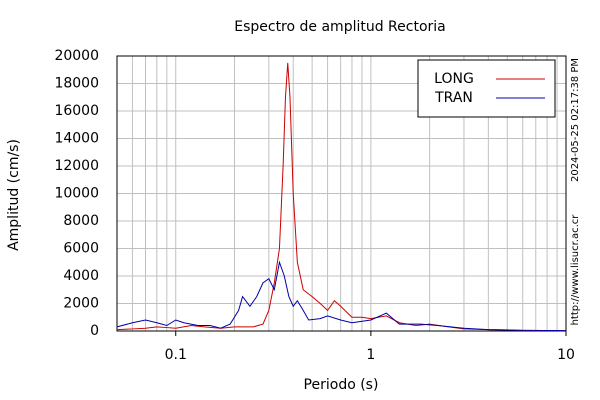 This screenshot has width=600, height=400. What do you see at coordinates (575, 120) in the screenshot?
I see `timestamp: 2024-05-25 02:17:38 PM` at bounding box center [575, 120].